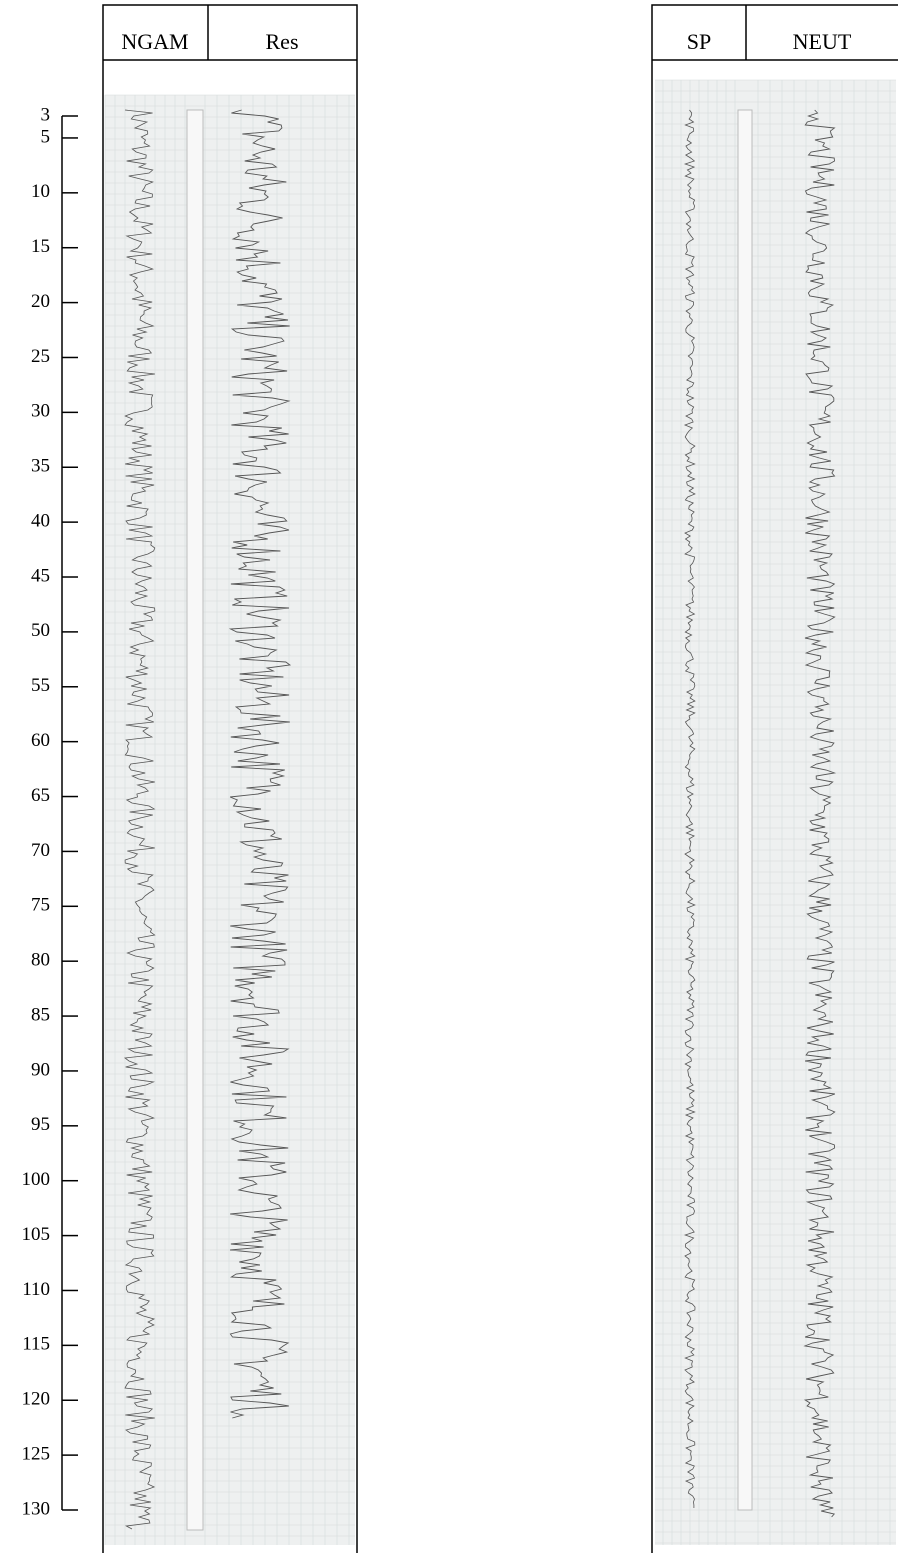 The height and width of the screenshot is (1553, 898). Describe the element at coordinates (40, 850) in the screenshot. I see `tick-label: 70` at that location.